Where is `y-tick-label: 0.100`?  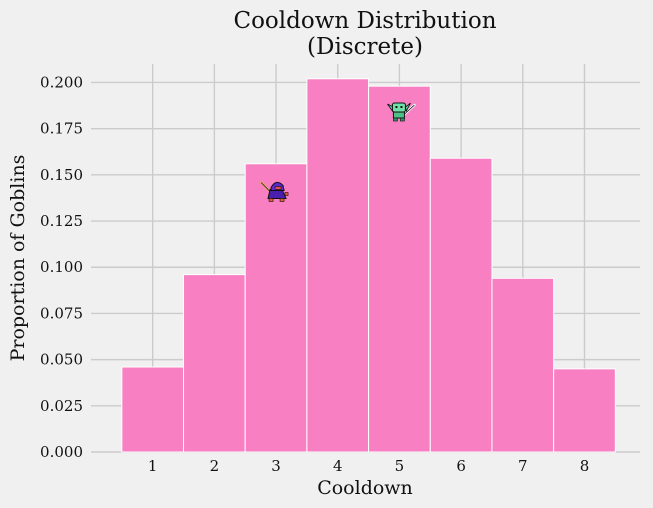
y-tick-label: 0.100 is located at coordinates (61, 267).